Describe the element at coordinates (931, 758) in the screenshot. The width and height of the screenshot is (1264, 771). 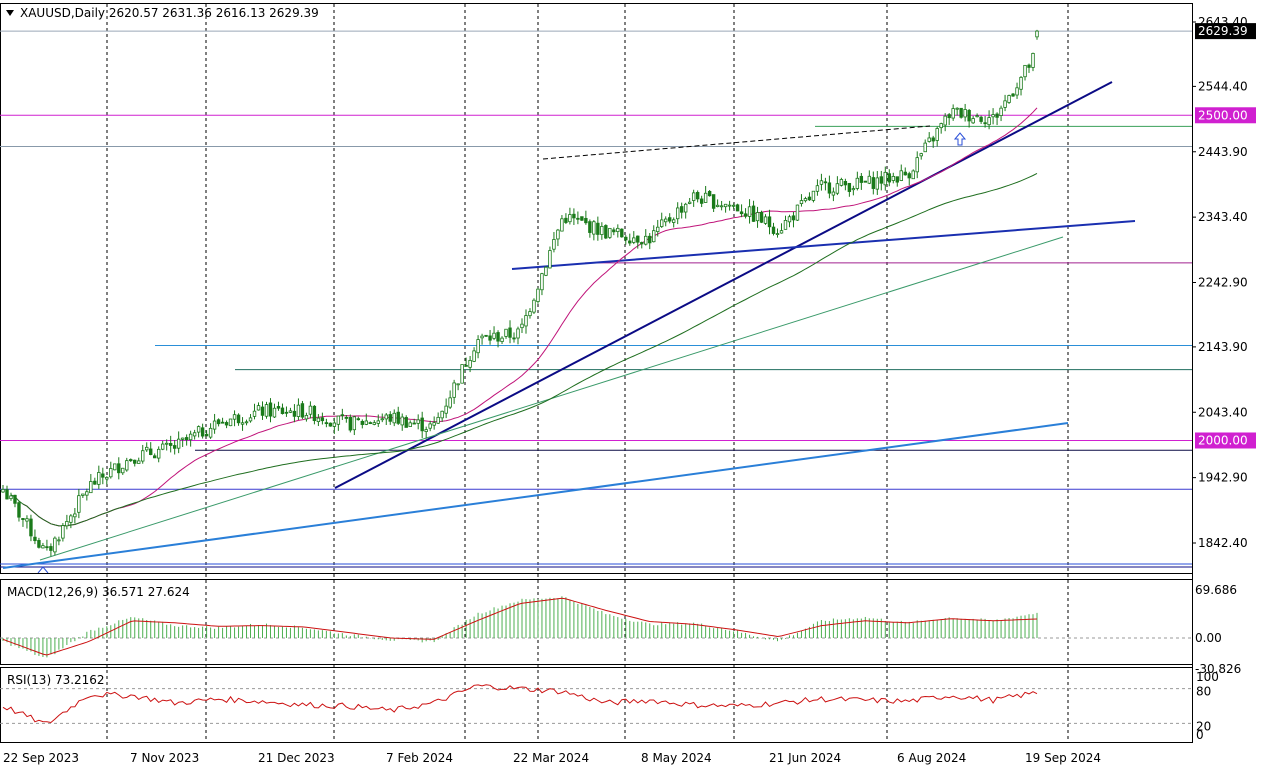
I see `date-tick-label: 6 Aug 2024` at that location.